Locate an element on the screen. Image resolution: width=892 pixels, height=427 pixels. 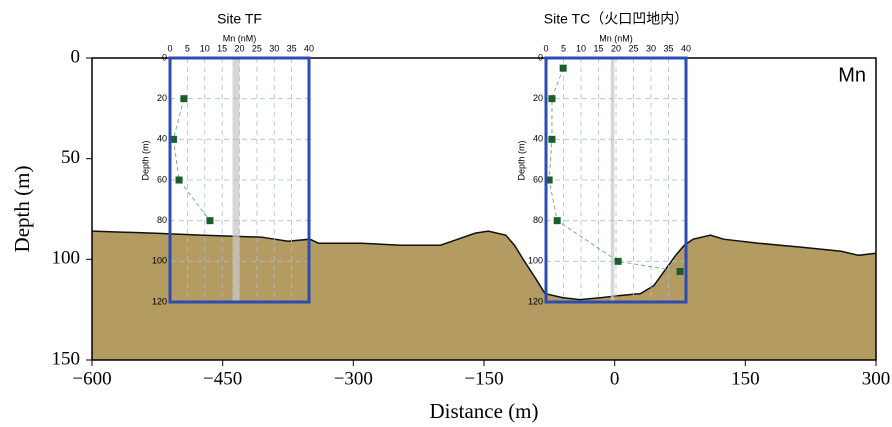
x-tick-label: 300 is located at coordinates (876, 378).